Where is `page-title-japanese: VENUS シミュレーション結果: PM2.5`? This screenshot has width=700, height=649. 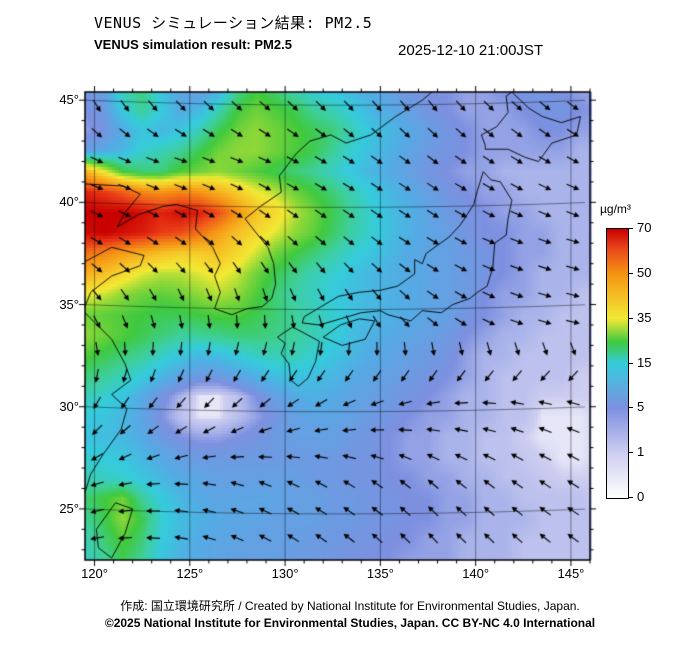 page-title-japanese: VENUS シミュレーション結果: PM2.5 is located at coordinates (233, 23).